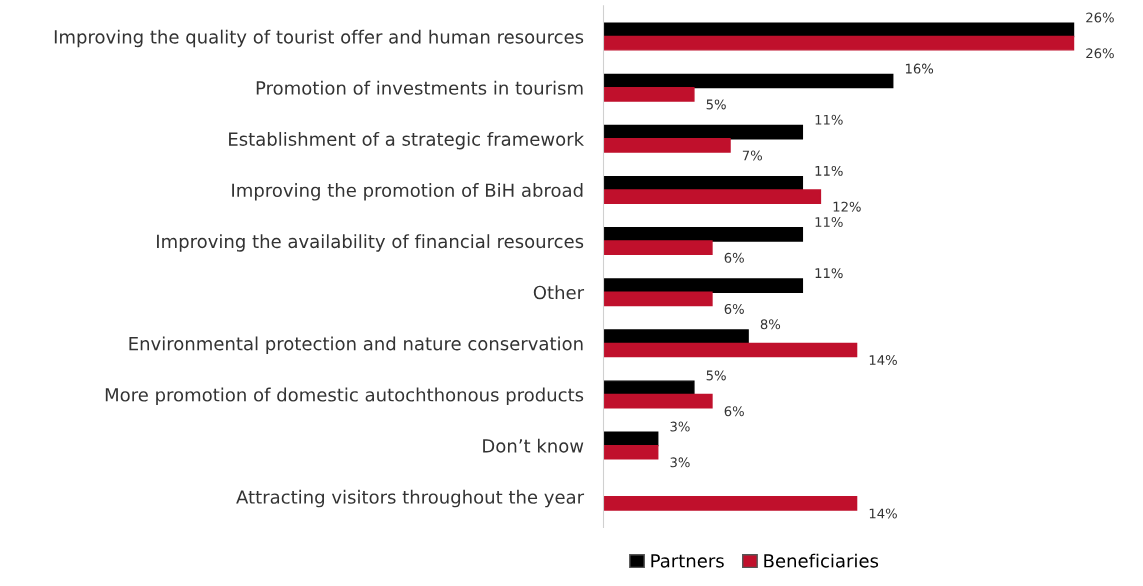  Describe the element at coordinates (821, 560) in the screenshot. I see `legend-label: Beneficiaries` at that location.